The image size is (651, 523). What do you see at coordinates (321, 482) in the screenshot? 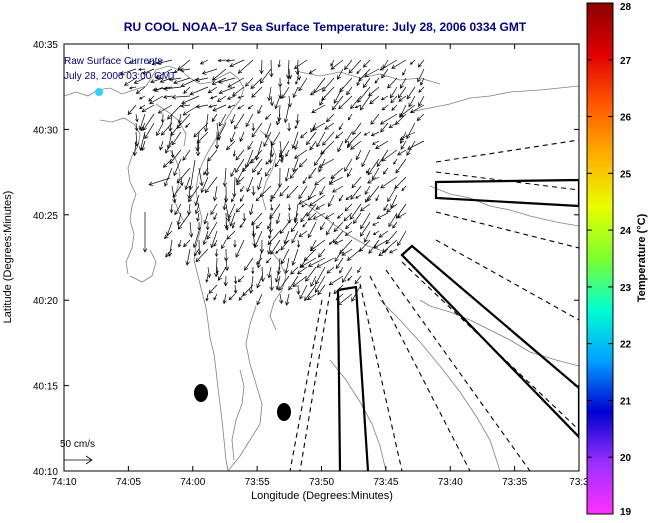
I see `x-tick-label: 73:50` at bounding box center [321, 482].